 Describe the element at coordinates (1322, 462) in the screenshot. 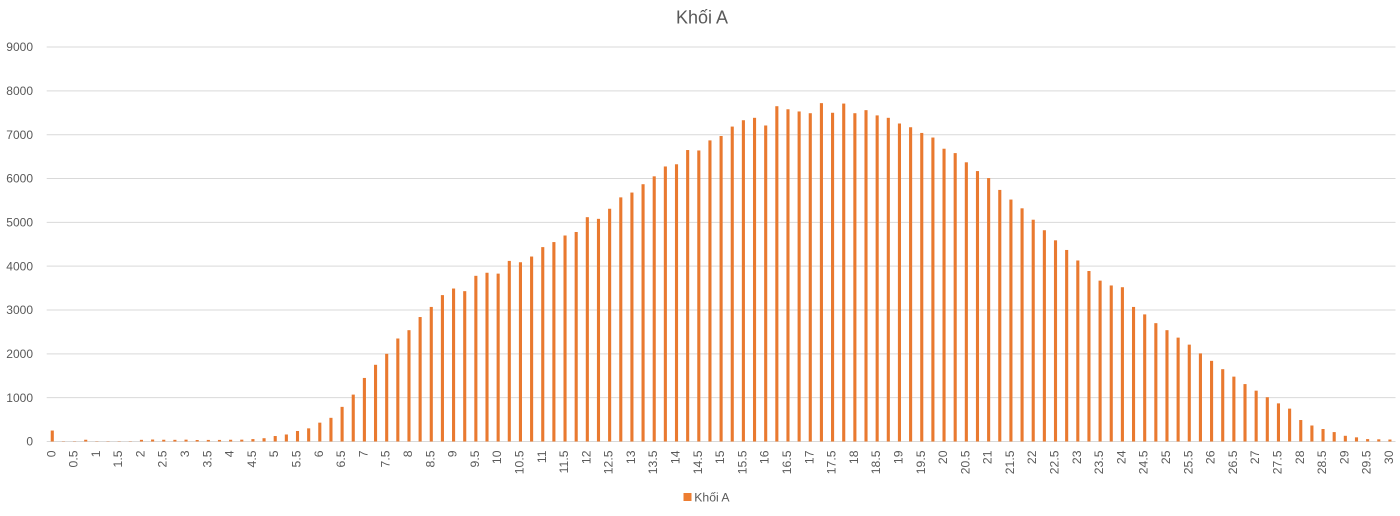

I see `svg-text: 28.5` at that location.